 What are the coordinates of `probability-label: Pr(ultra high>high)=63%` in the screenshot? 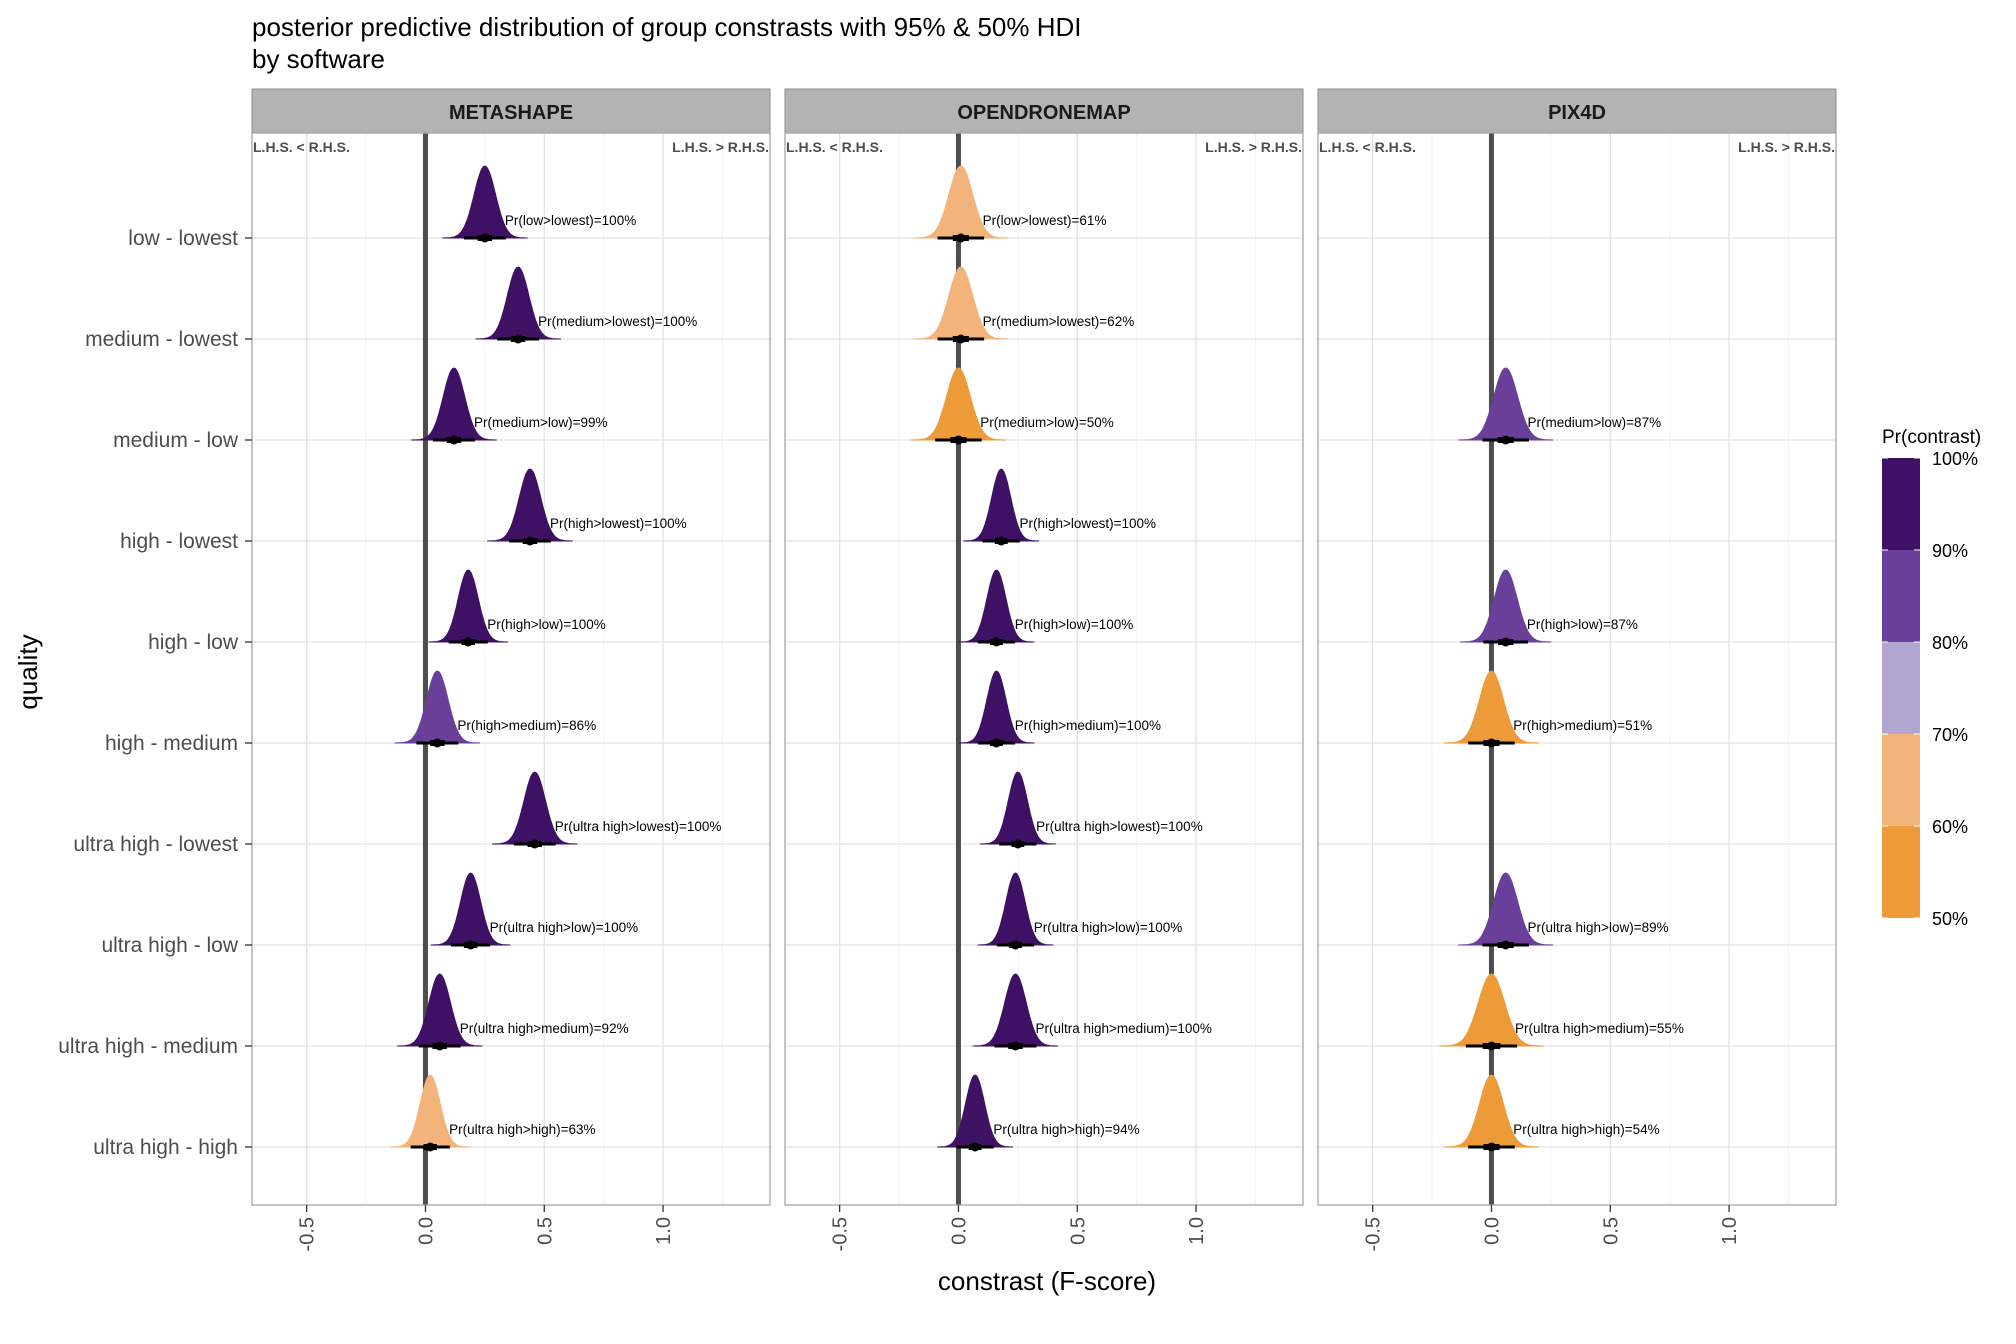 It's located at (522, 1129).